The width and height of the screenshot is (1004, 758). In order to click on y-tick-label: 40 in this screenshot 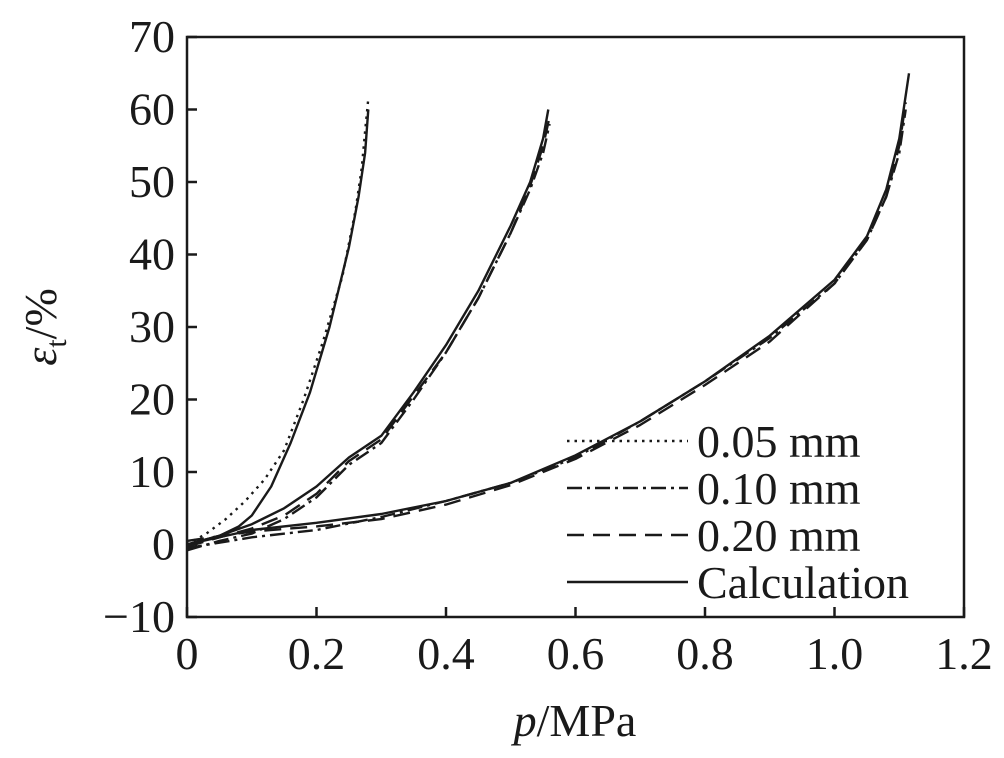, I will do `click(152, 254)`.